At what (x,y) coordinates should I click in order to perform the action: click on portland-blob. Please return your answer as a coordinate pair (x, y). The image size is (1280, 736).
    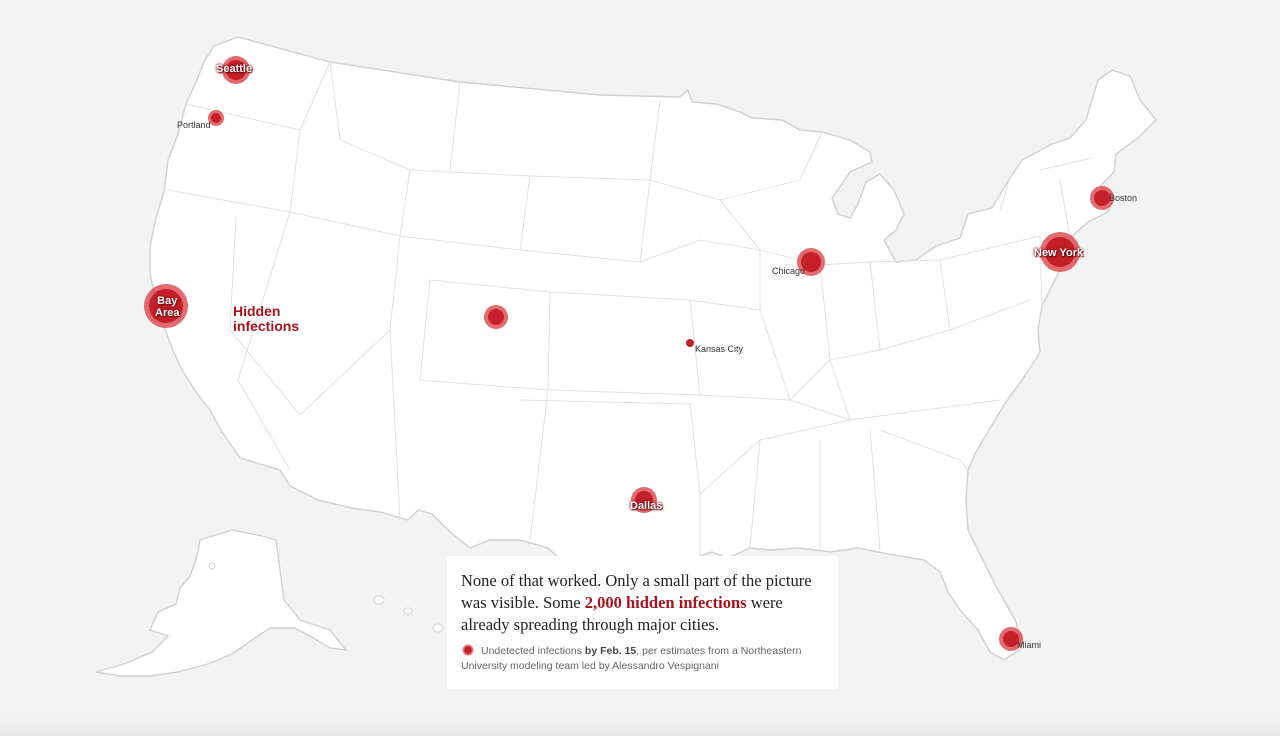
    Looking at the image, I should click on (216, 118).